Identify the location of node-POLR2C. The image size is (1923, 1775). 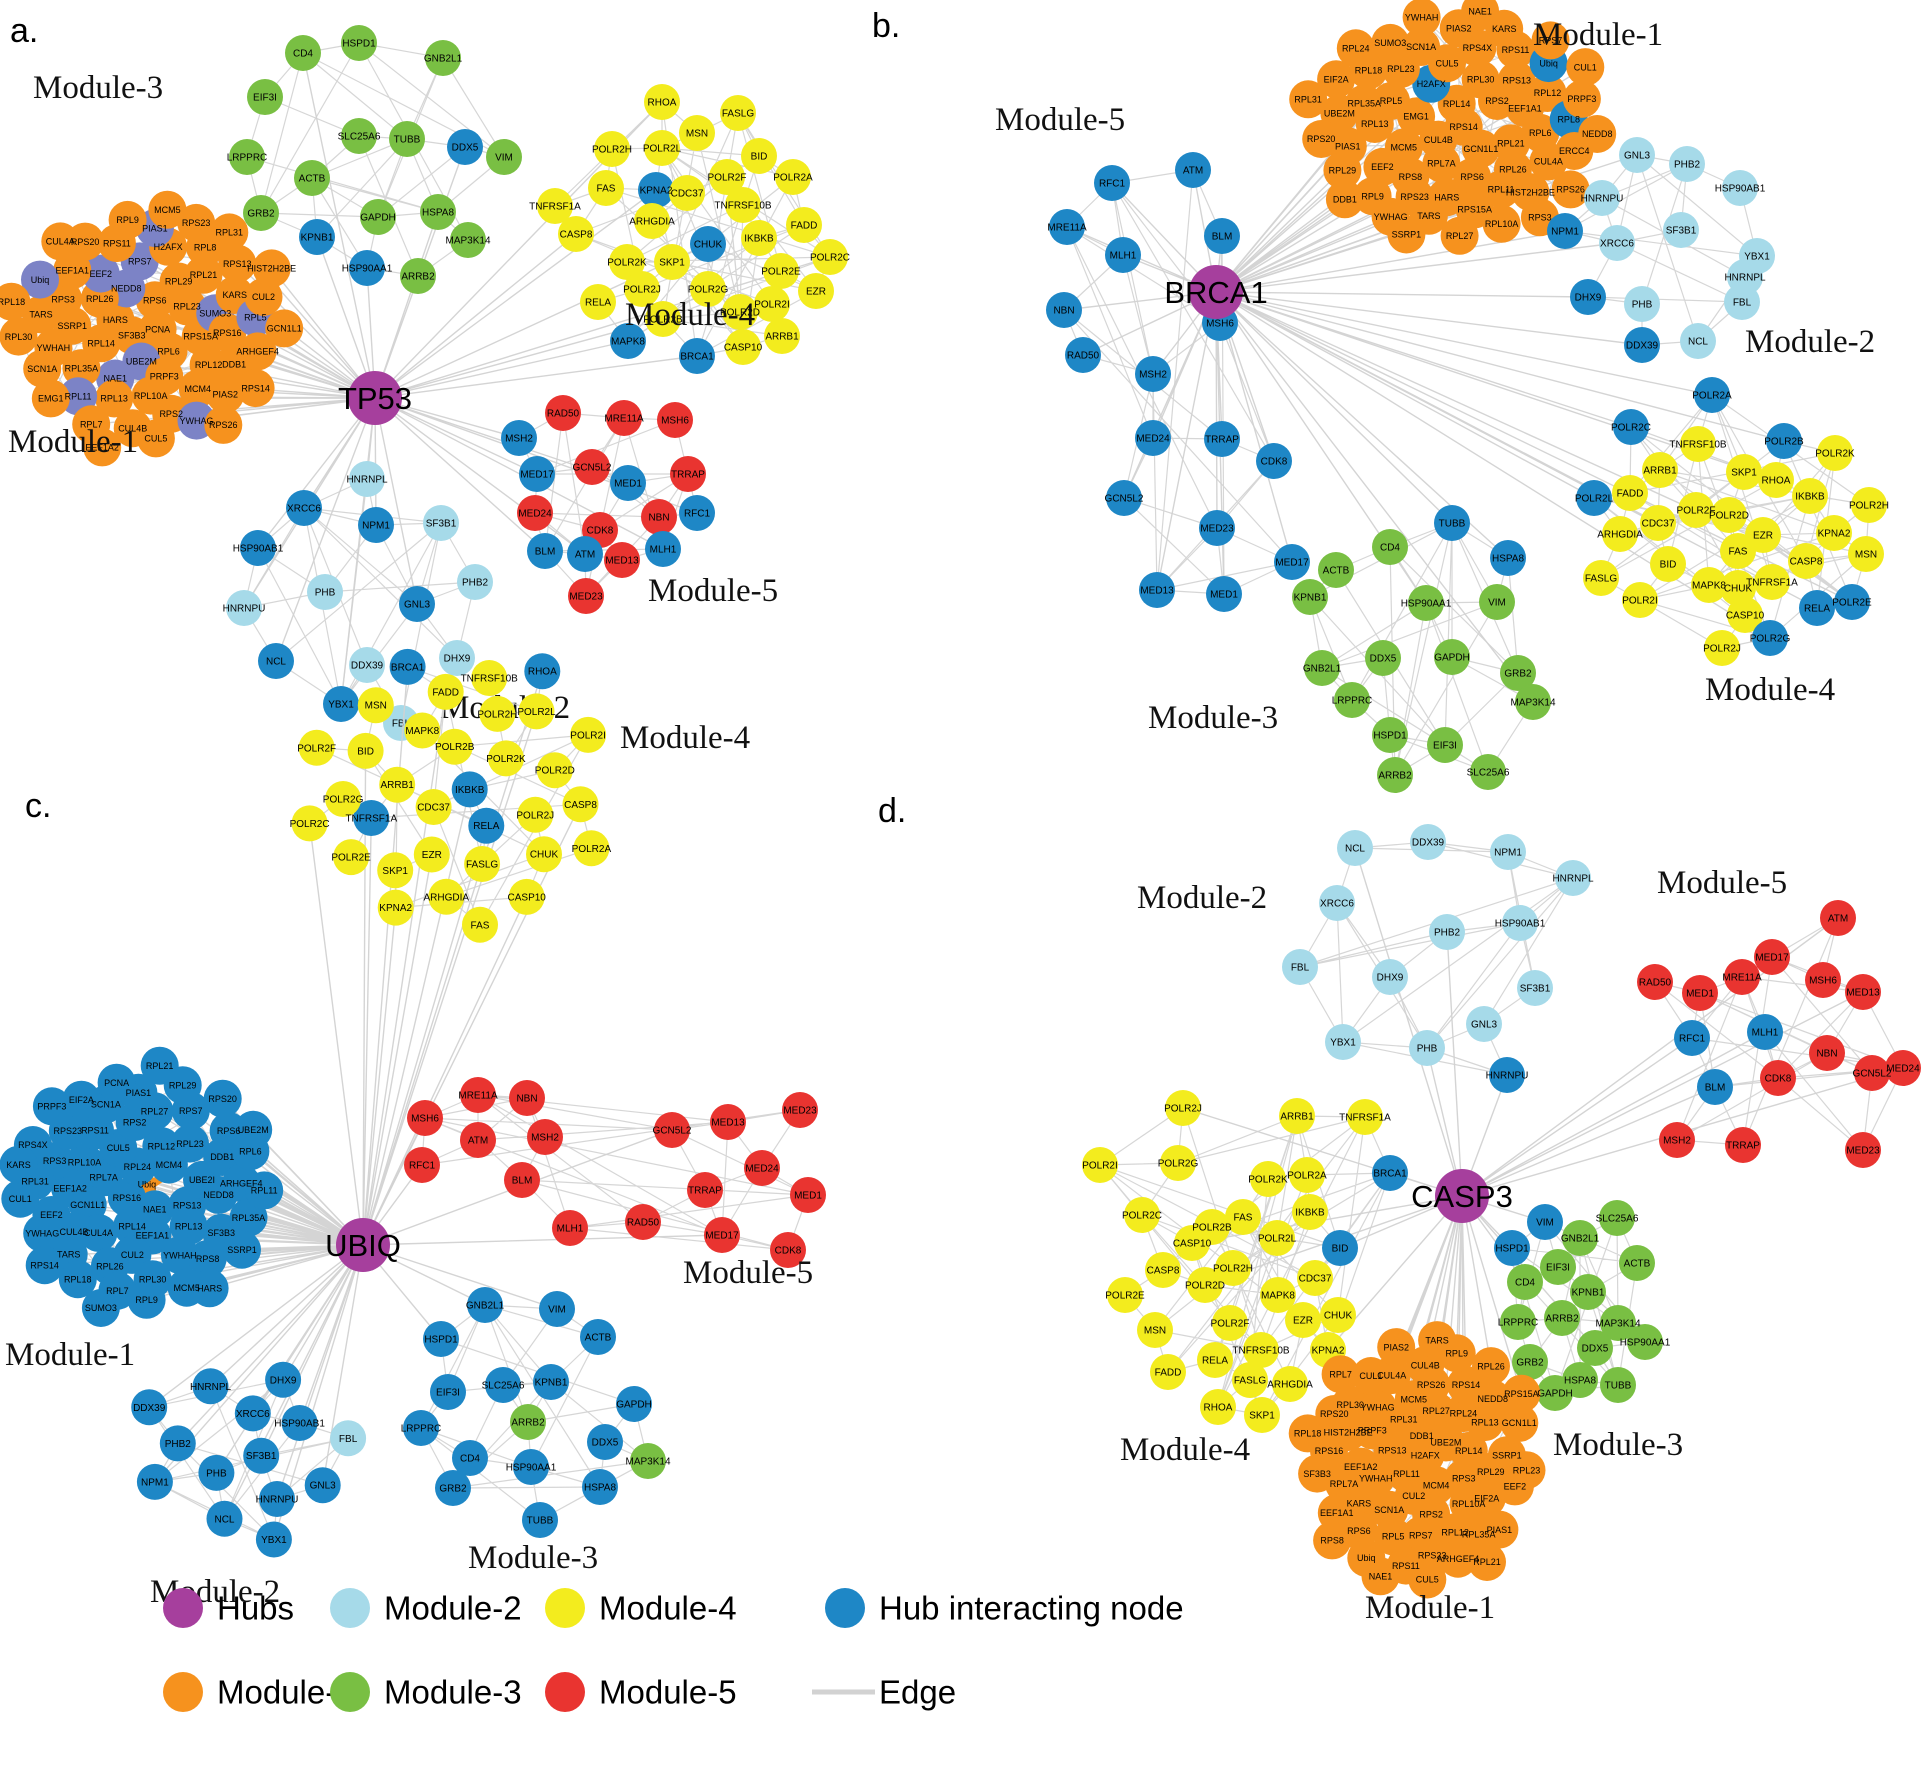
(830, 257).